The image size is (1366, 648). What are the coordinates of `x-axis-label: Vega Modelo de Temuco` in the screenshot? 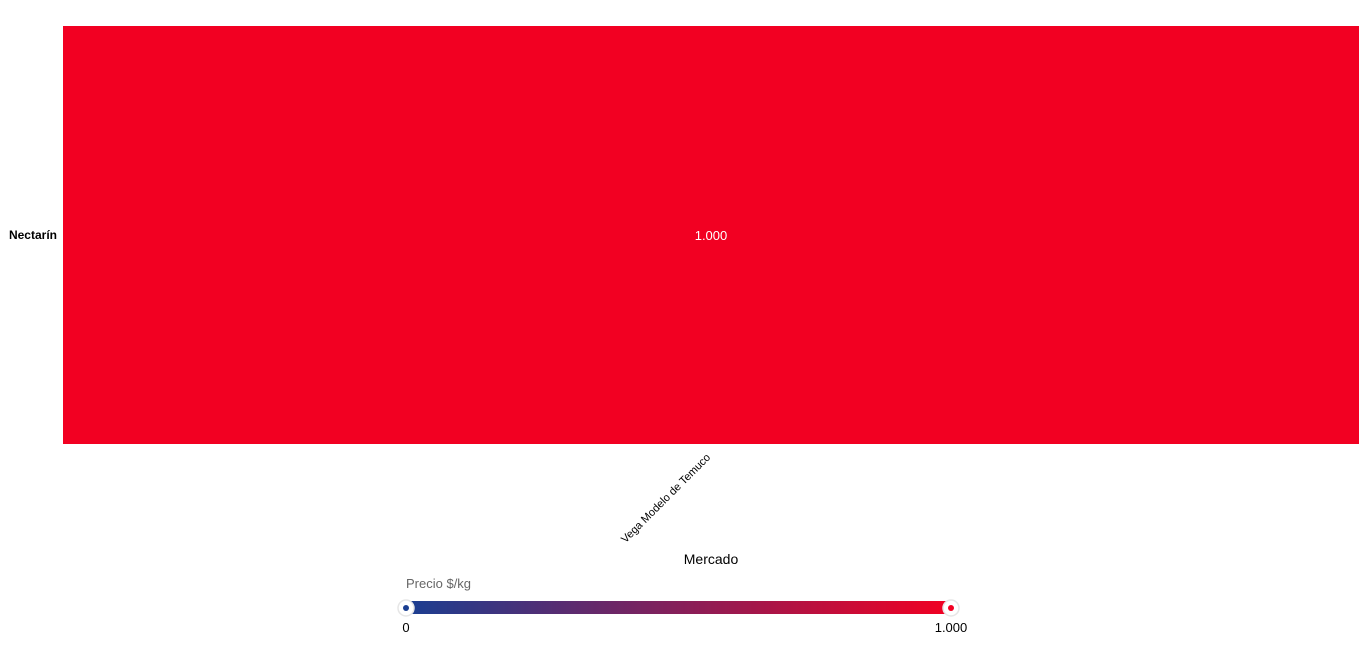 It's located at (666, 499).